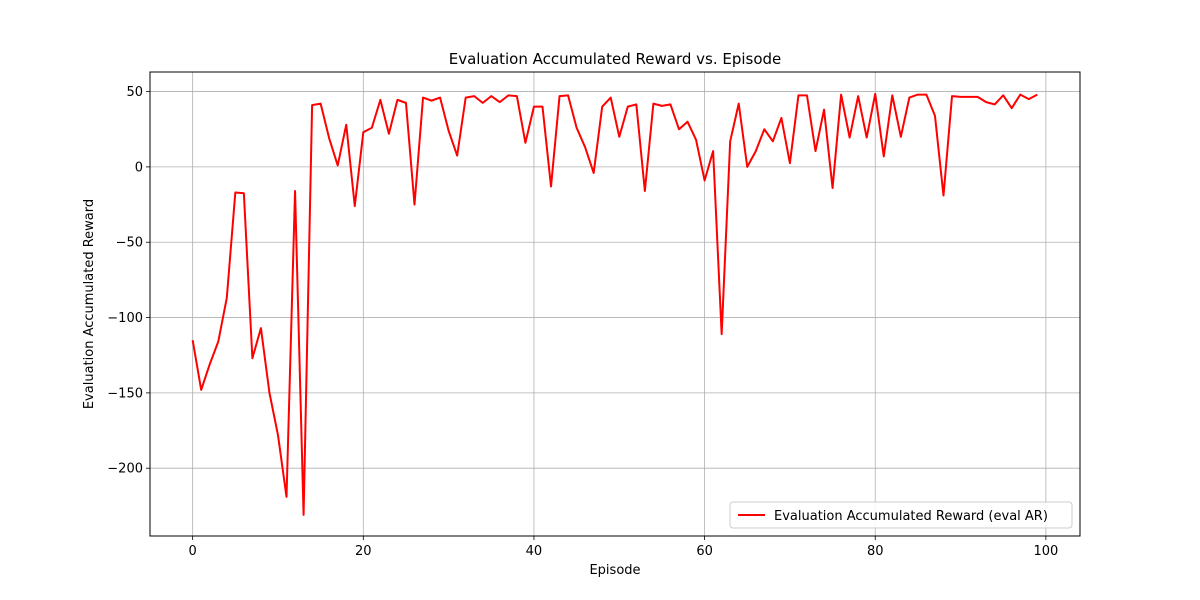  What do you see at coordinates (193, 551) in the screenshot?
I see `x-tick-label: 0` at bounding box center [193, 551].